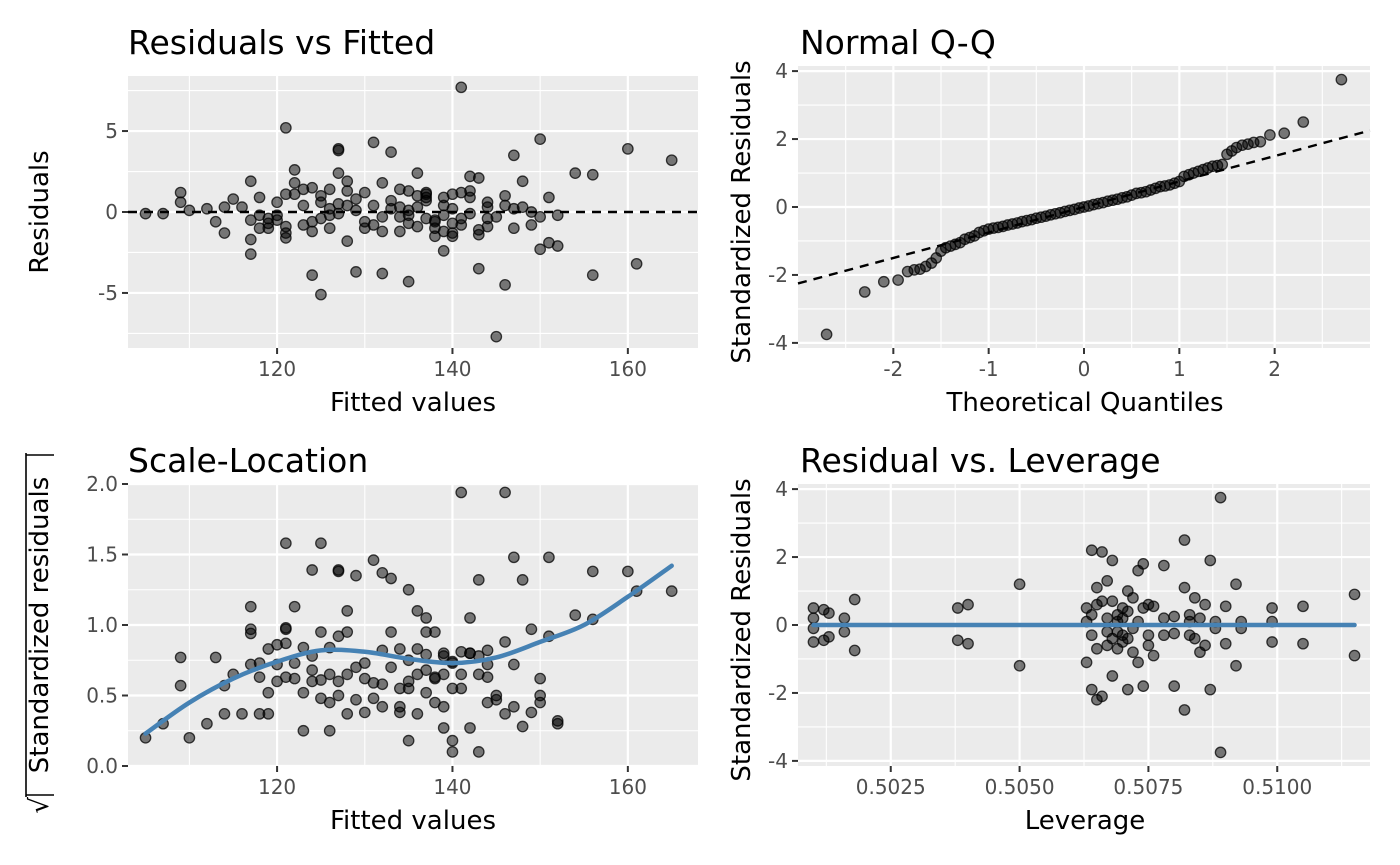  What do you see at coordinates (452, 787) in the screenshot?
I see `x-tick-label: 140` at bounding box center [452, 787].